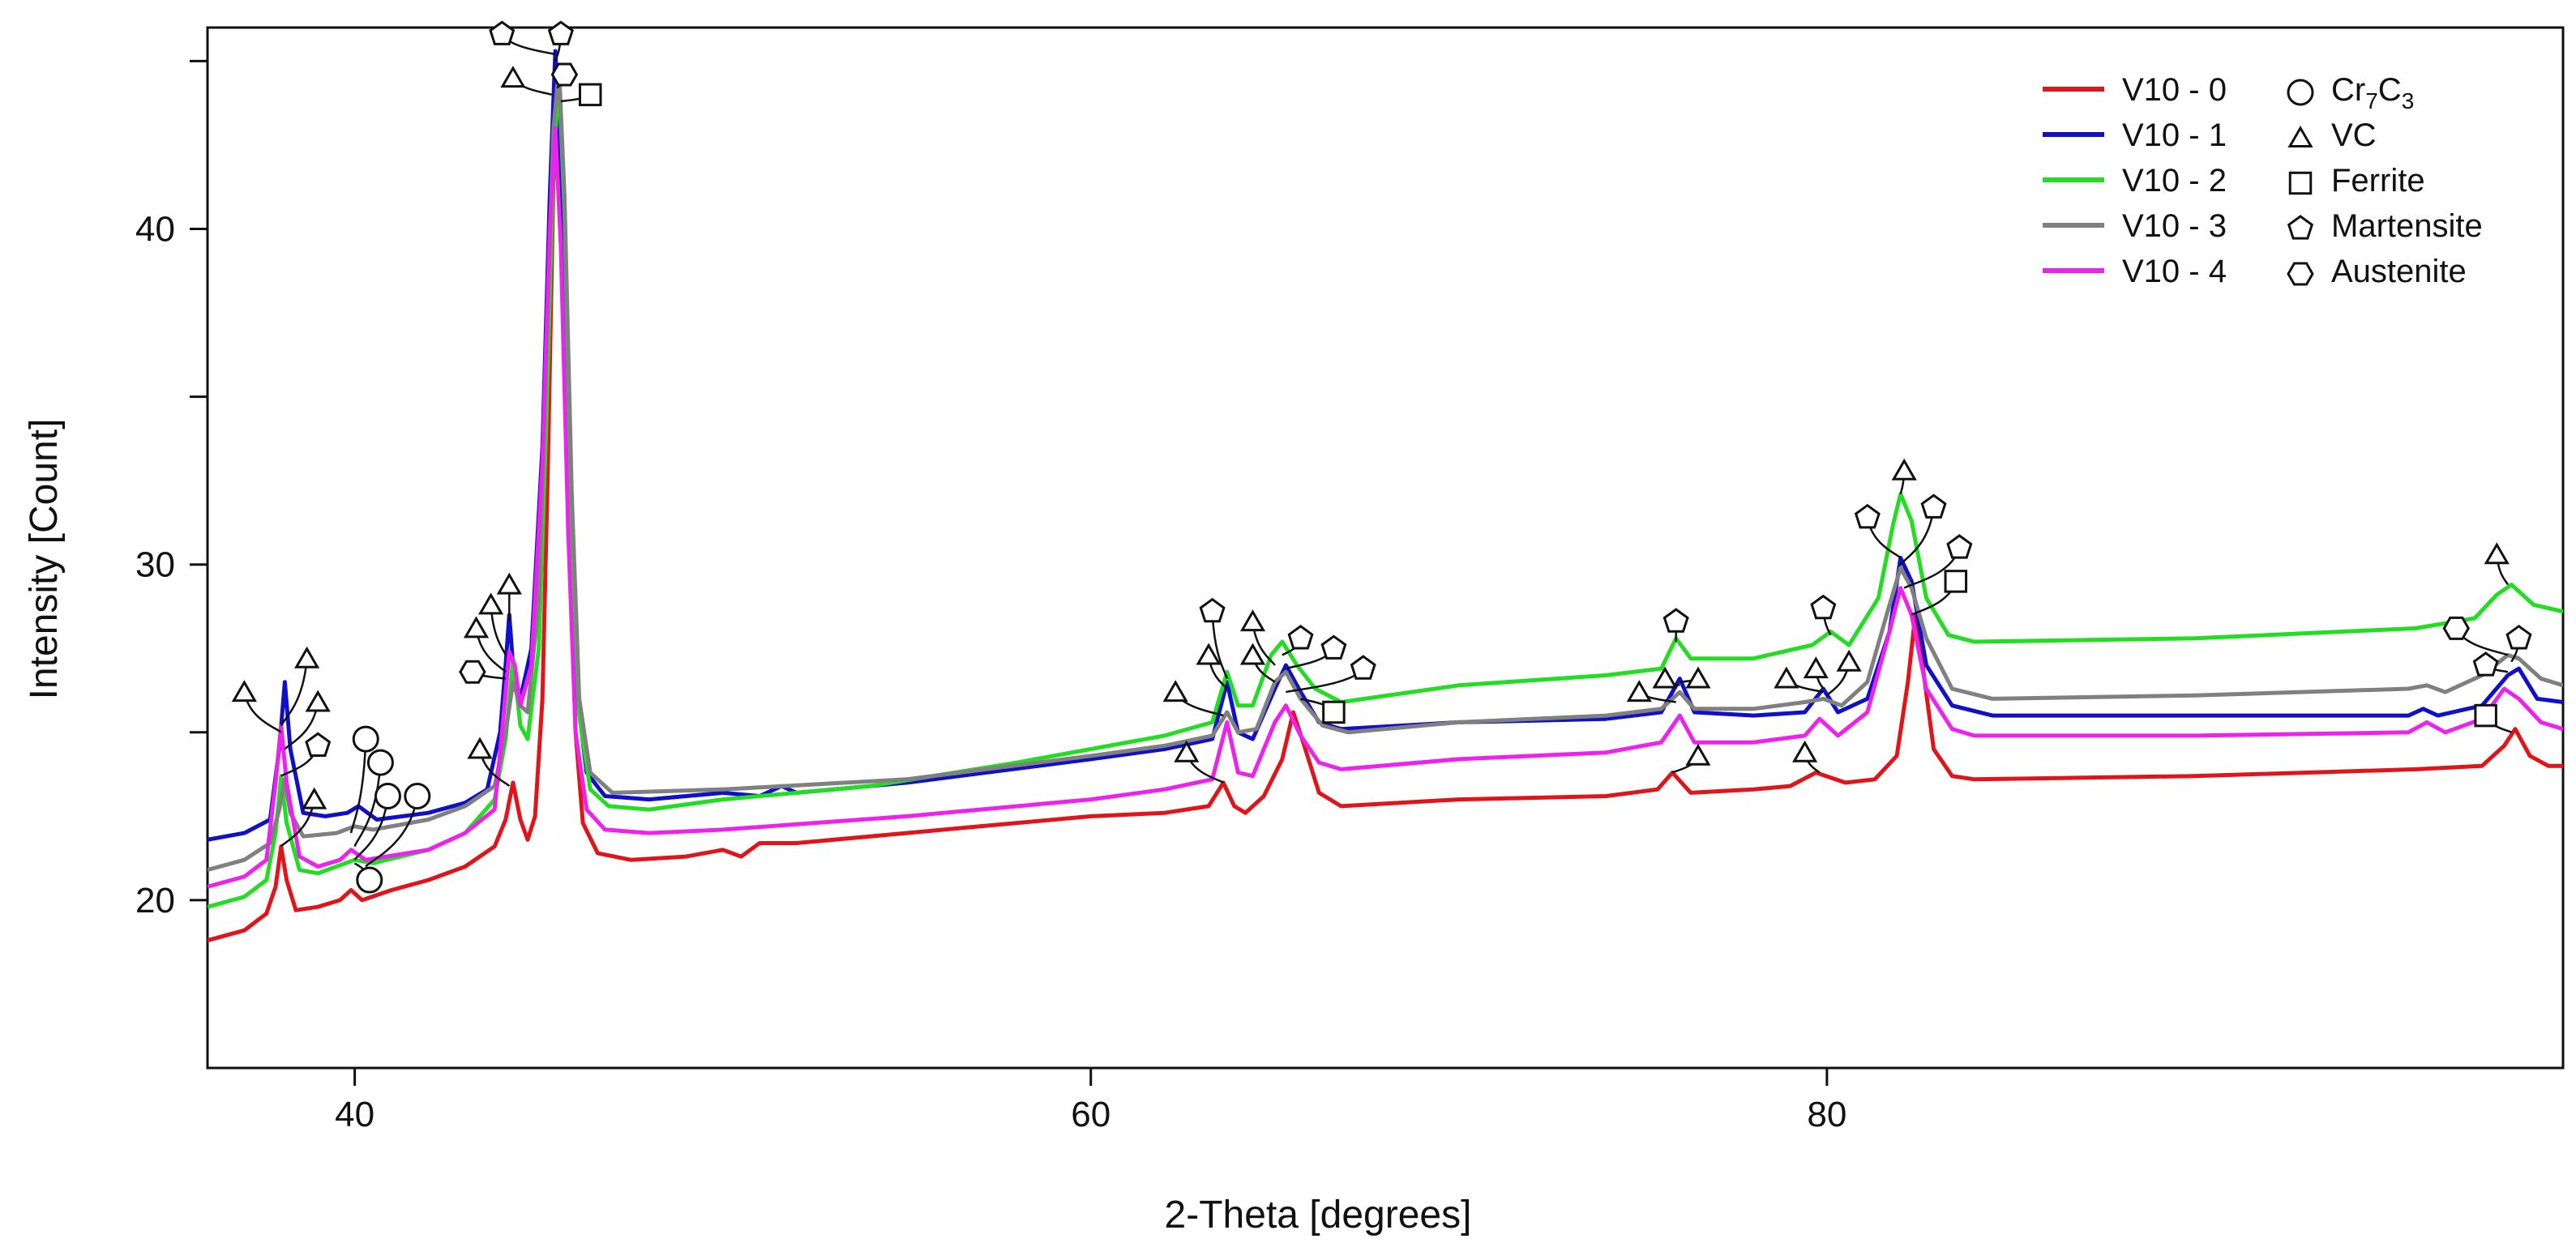 Image resolution: width=2576 pixels, height=1260 pixels. What do you see at coordinates (2399, 271) in the screenshot?
I see `legend-phase-label-4: Austenite` at bounding box center [2399, 271].